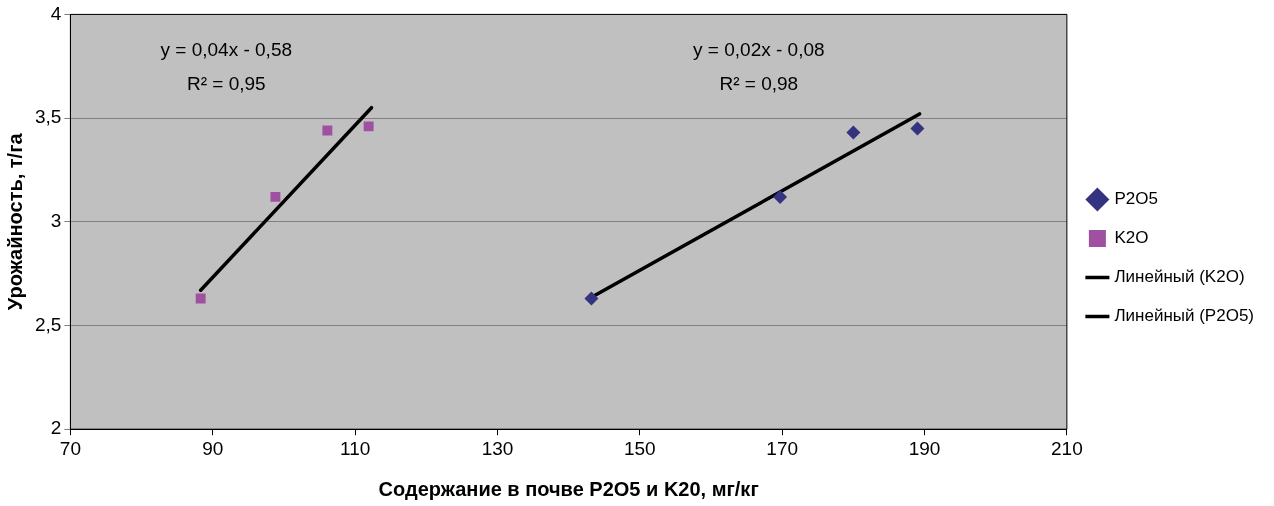 The width and height of the screenshot is (1274, 506). What do you see at coordinates (226, 83) in the screenshot?
I see `annotation: R² = 0,95` at bounding box center [226, 83].